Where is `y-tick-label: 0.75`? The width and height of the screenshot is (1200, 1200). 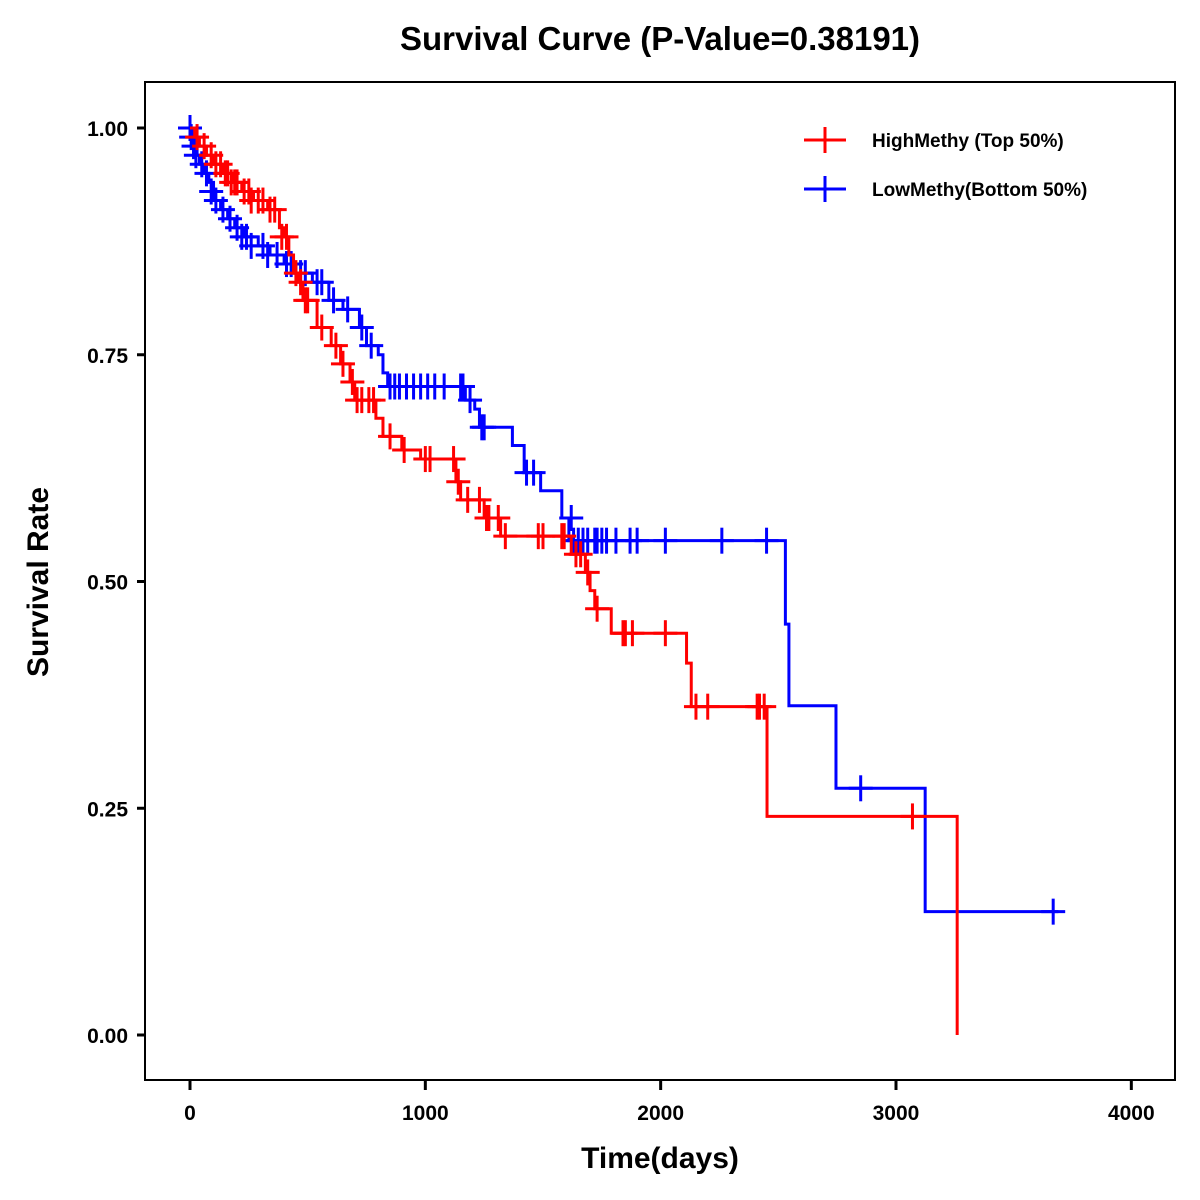
y-tick-label: 0.75 is located at coordinates (107, 356).